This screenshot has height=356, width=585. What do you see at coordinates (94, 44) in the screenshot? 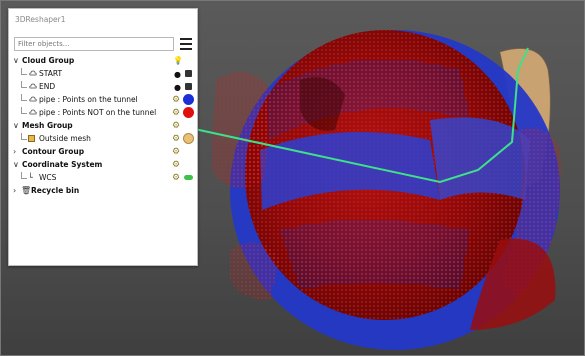
I see `filter-objects-input` at bounding box center [94, 44].